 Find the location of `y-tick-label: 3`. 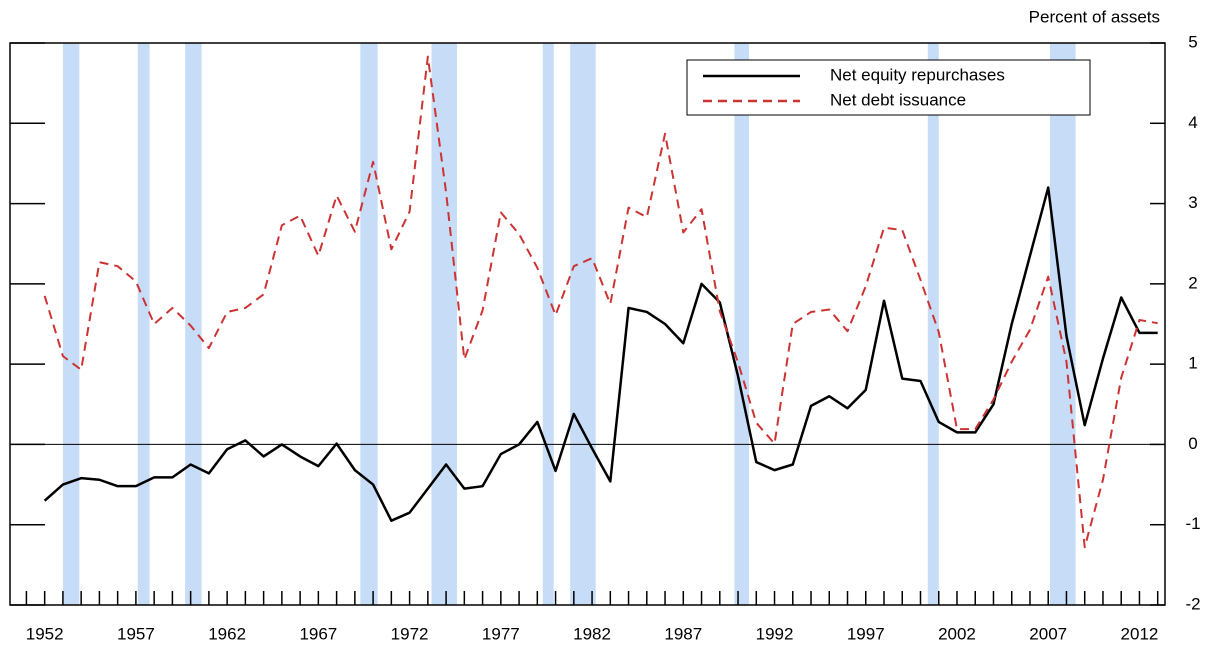

y-tick-label: 3 is located at coordinates (1192, 202).